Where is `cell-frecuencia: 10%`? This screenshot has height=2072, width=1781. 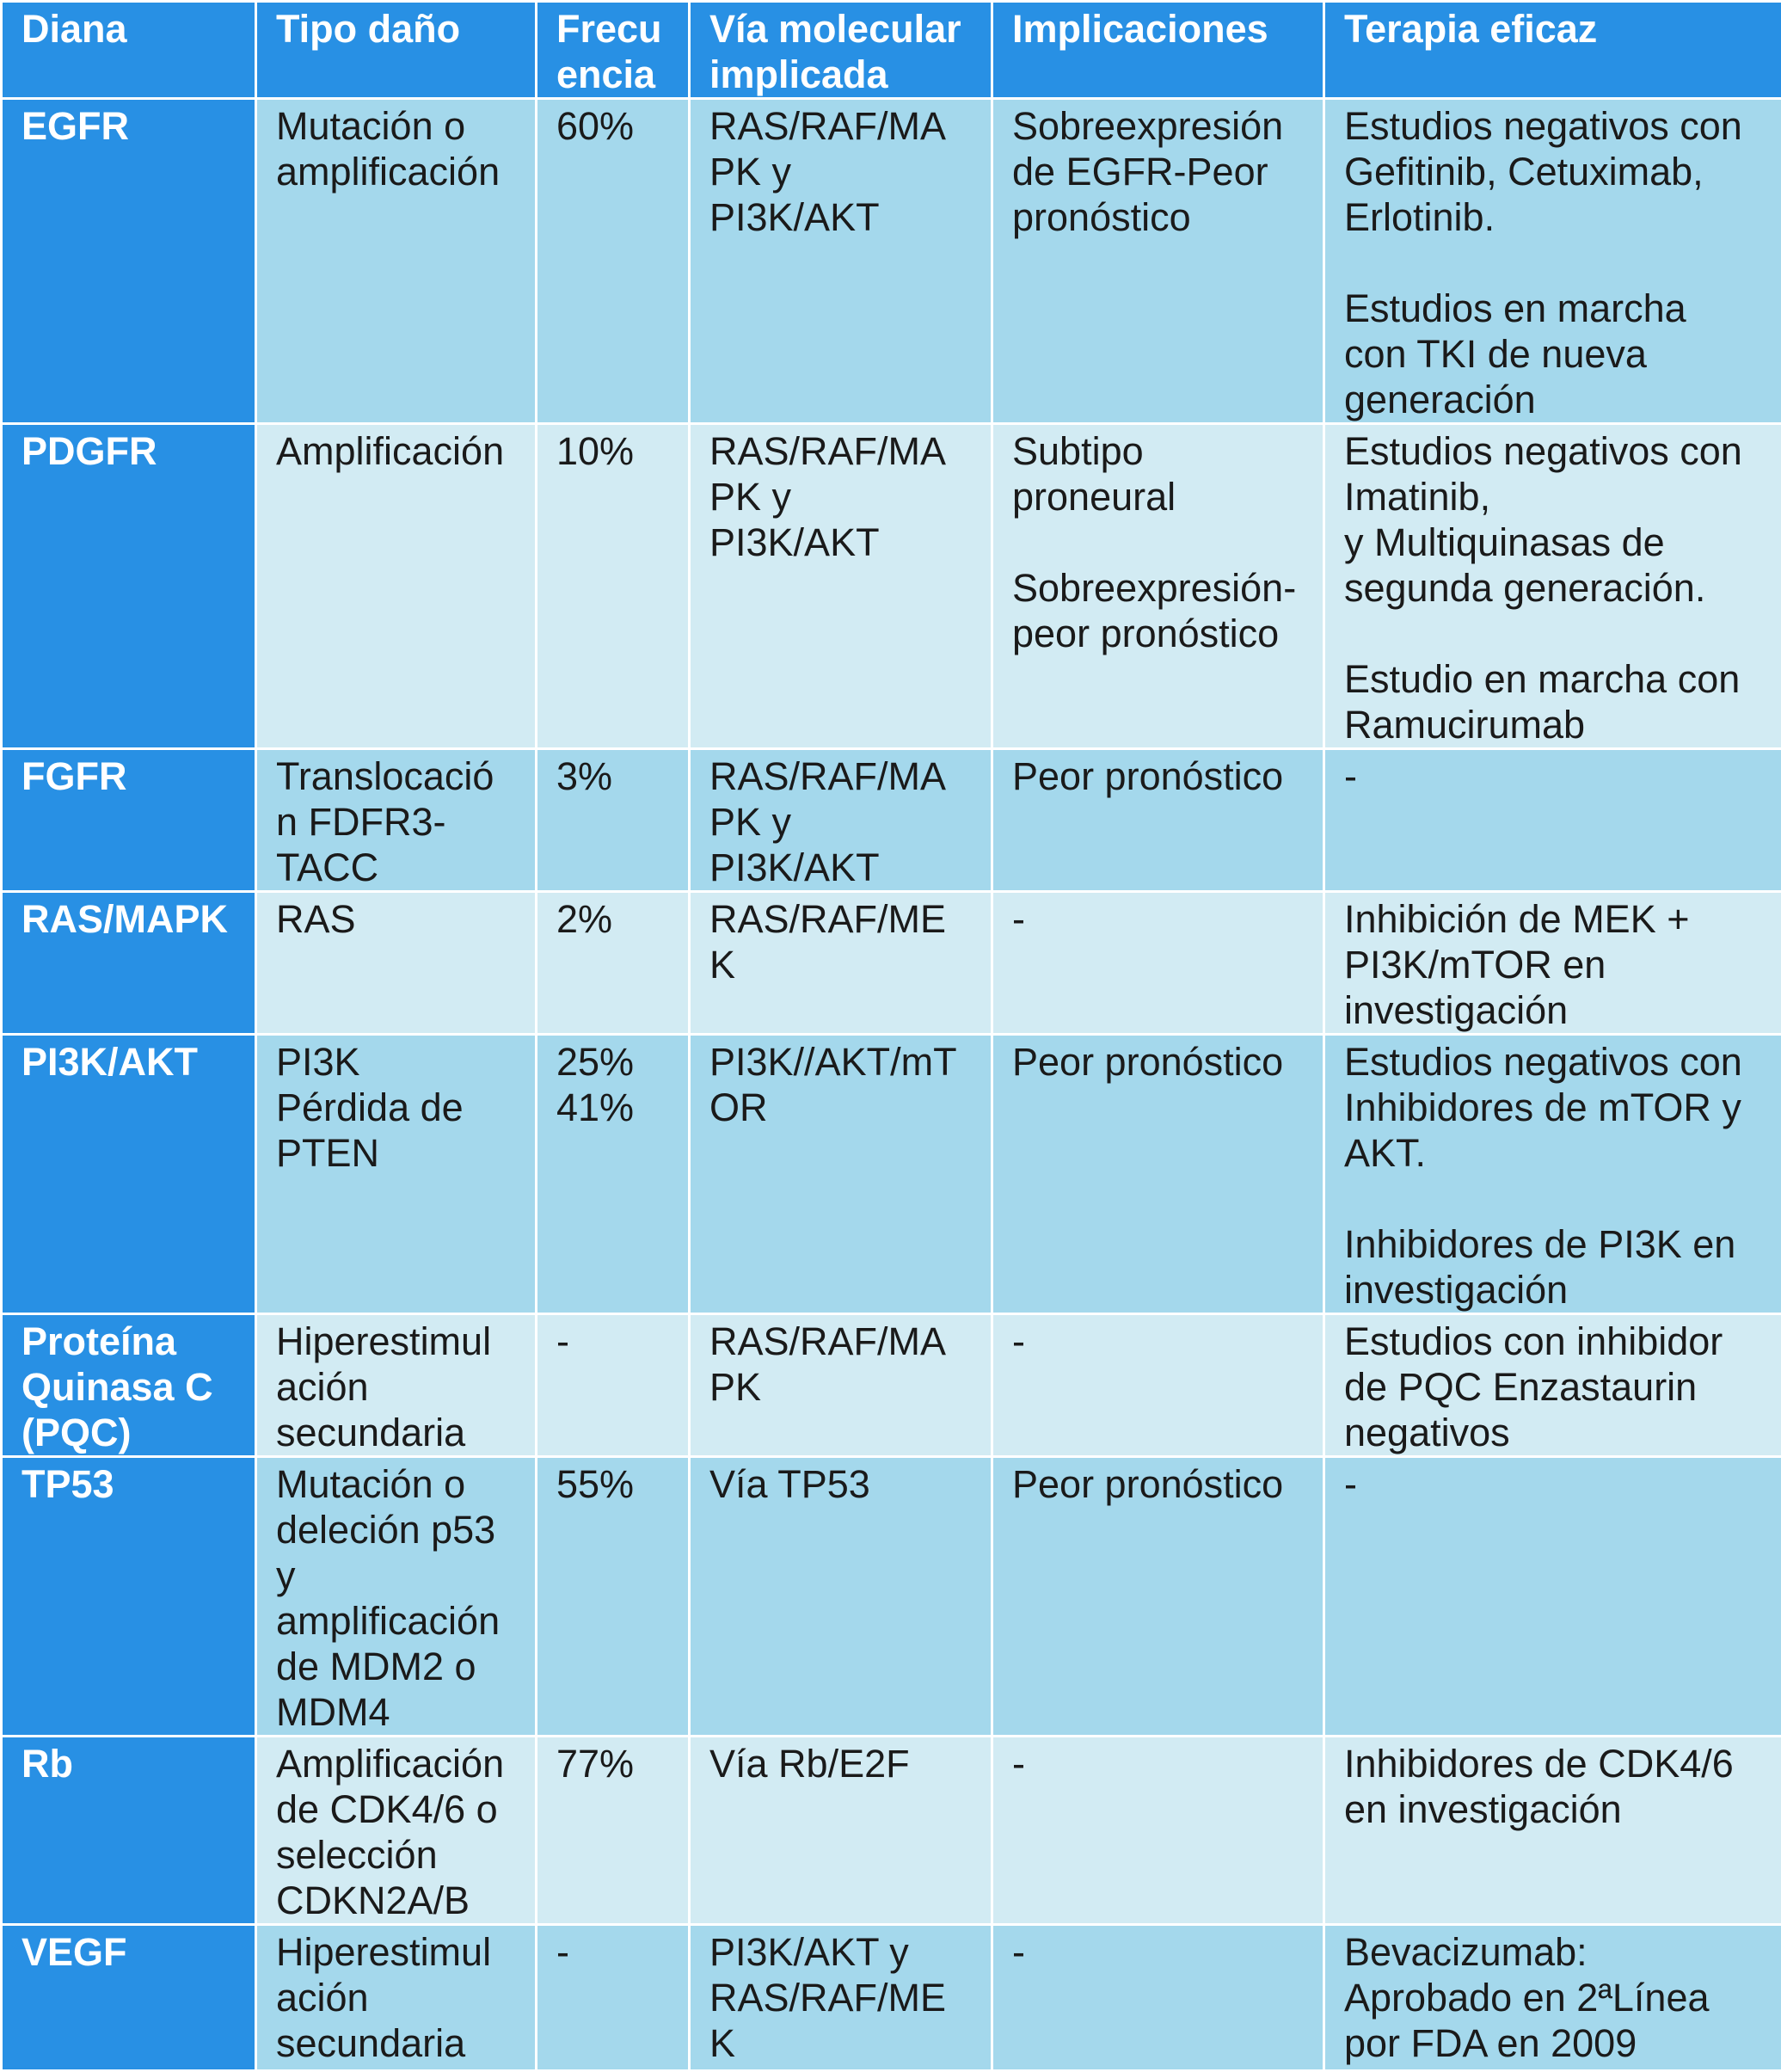
cell-frecuencia: 10% is located at coordinates (613, 586).